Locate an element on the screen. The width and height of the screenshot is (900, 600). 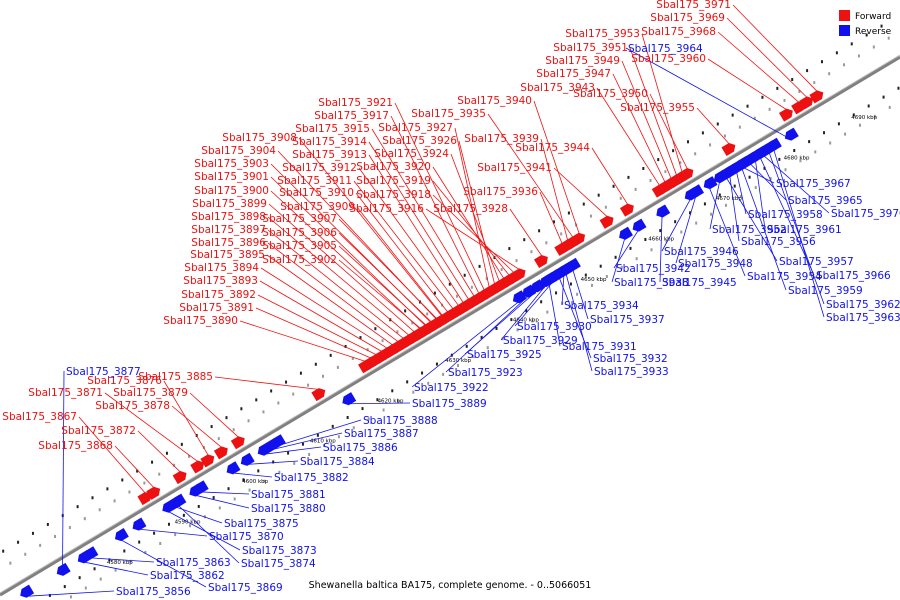
reverse-gene-label: Sbal175_3887 is located at coordinates (381, 434).